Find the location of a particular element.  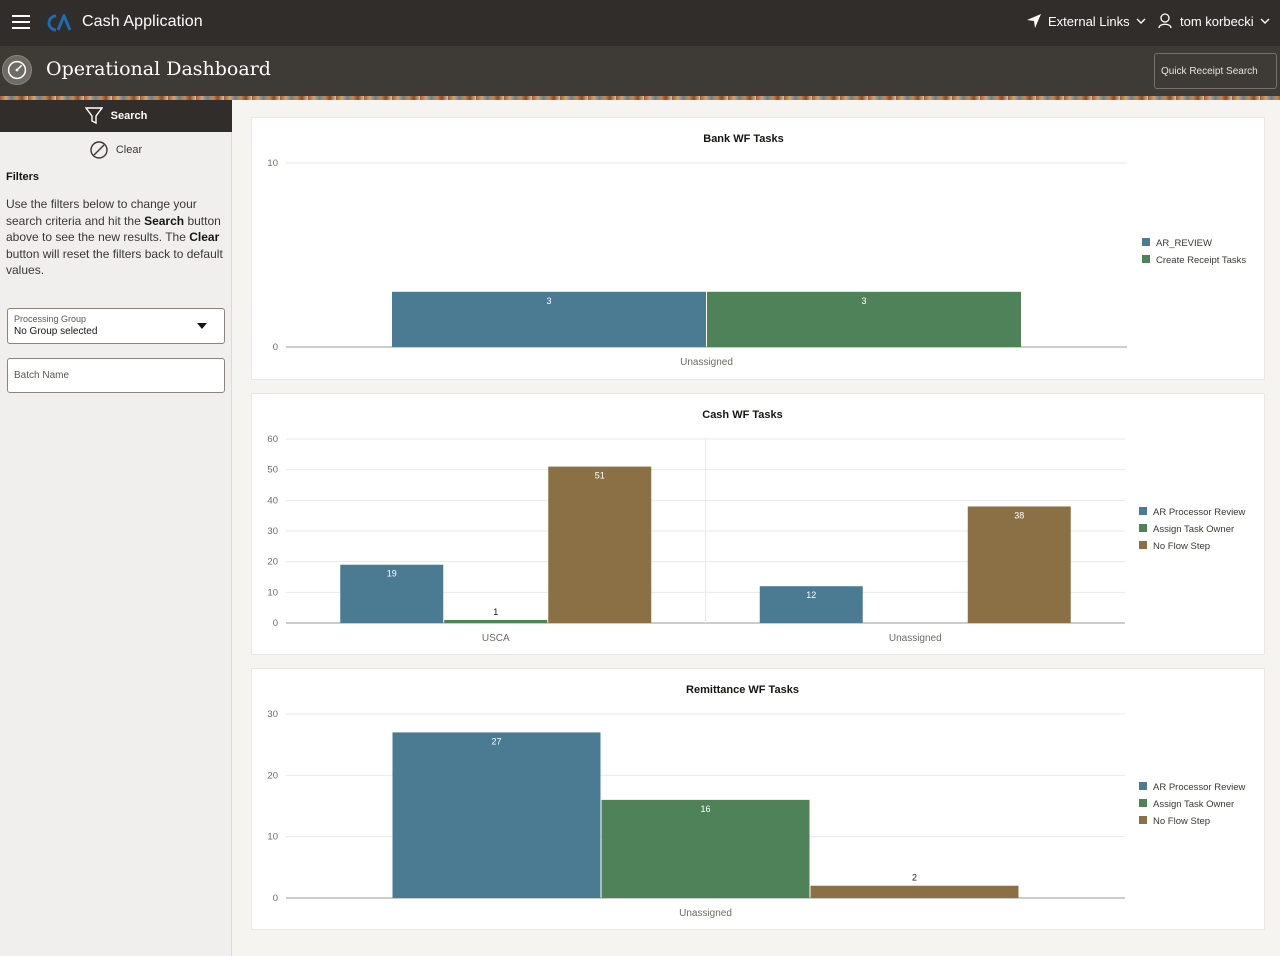

bar-data-label: 12 is located at coordinates (811, 595).